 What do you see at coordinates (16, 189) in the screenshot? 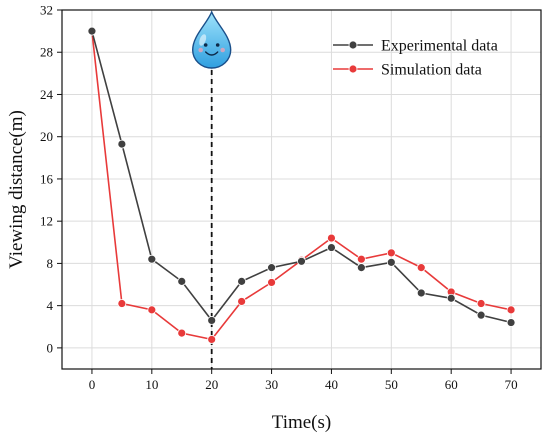
I see `y-axis-label: Viewing distance(m)` at bounding box center [16, 189].